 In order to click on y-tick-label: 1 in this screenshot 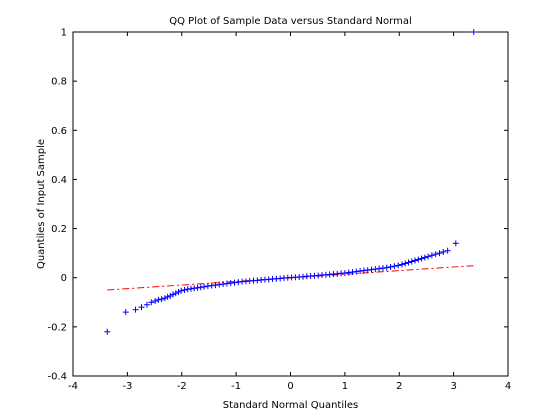, I will do `click(64, 33)`.